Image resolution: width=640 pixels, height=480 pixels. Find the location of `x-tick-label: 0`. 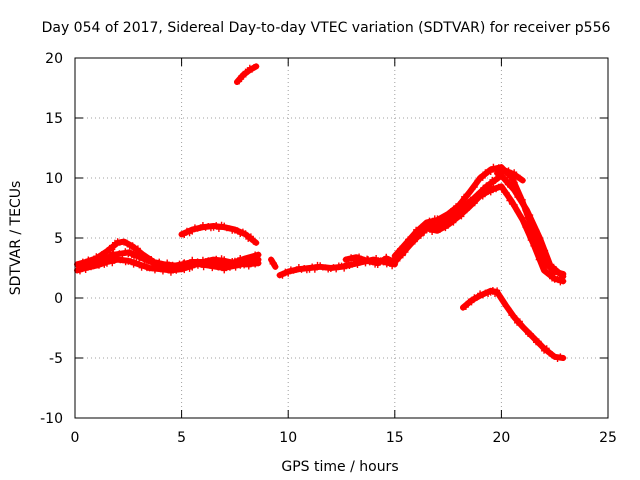

x-tick-label: 0 is located at coordinates (75, 438).